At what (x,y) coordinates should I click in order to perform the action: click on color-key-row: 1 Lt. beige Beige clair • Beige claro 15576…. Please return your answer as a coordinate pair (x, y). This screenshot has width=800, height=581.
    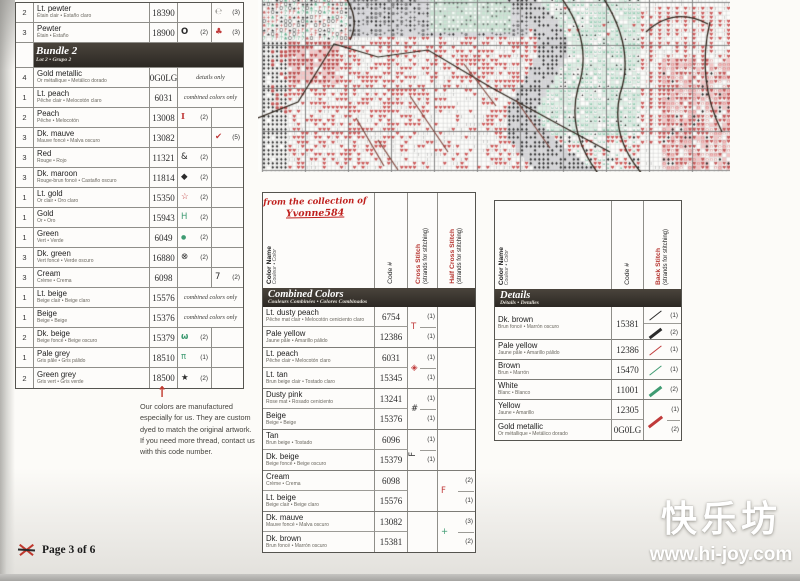
    Looking at the image, I should click on (129, 298).